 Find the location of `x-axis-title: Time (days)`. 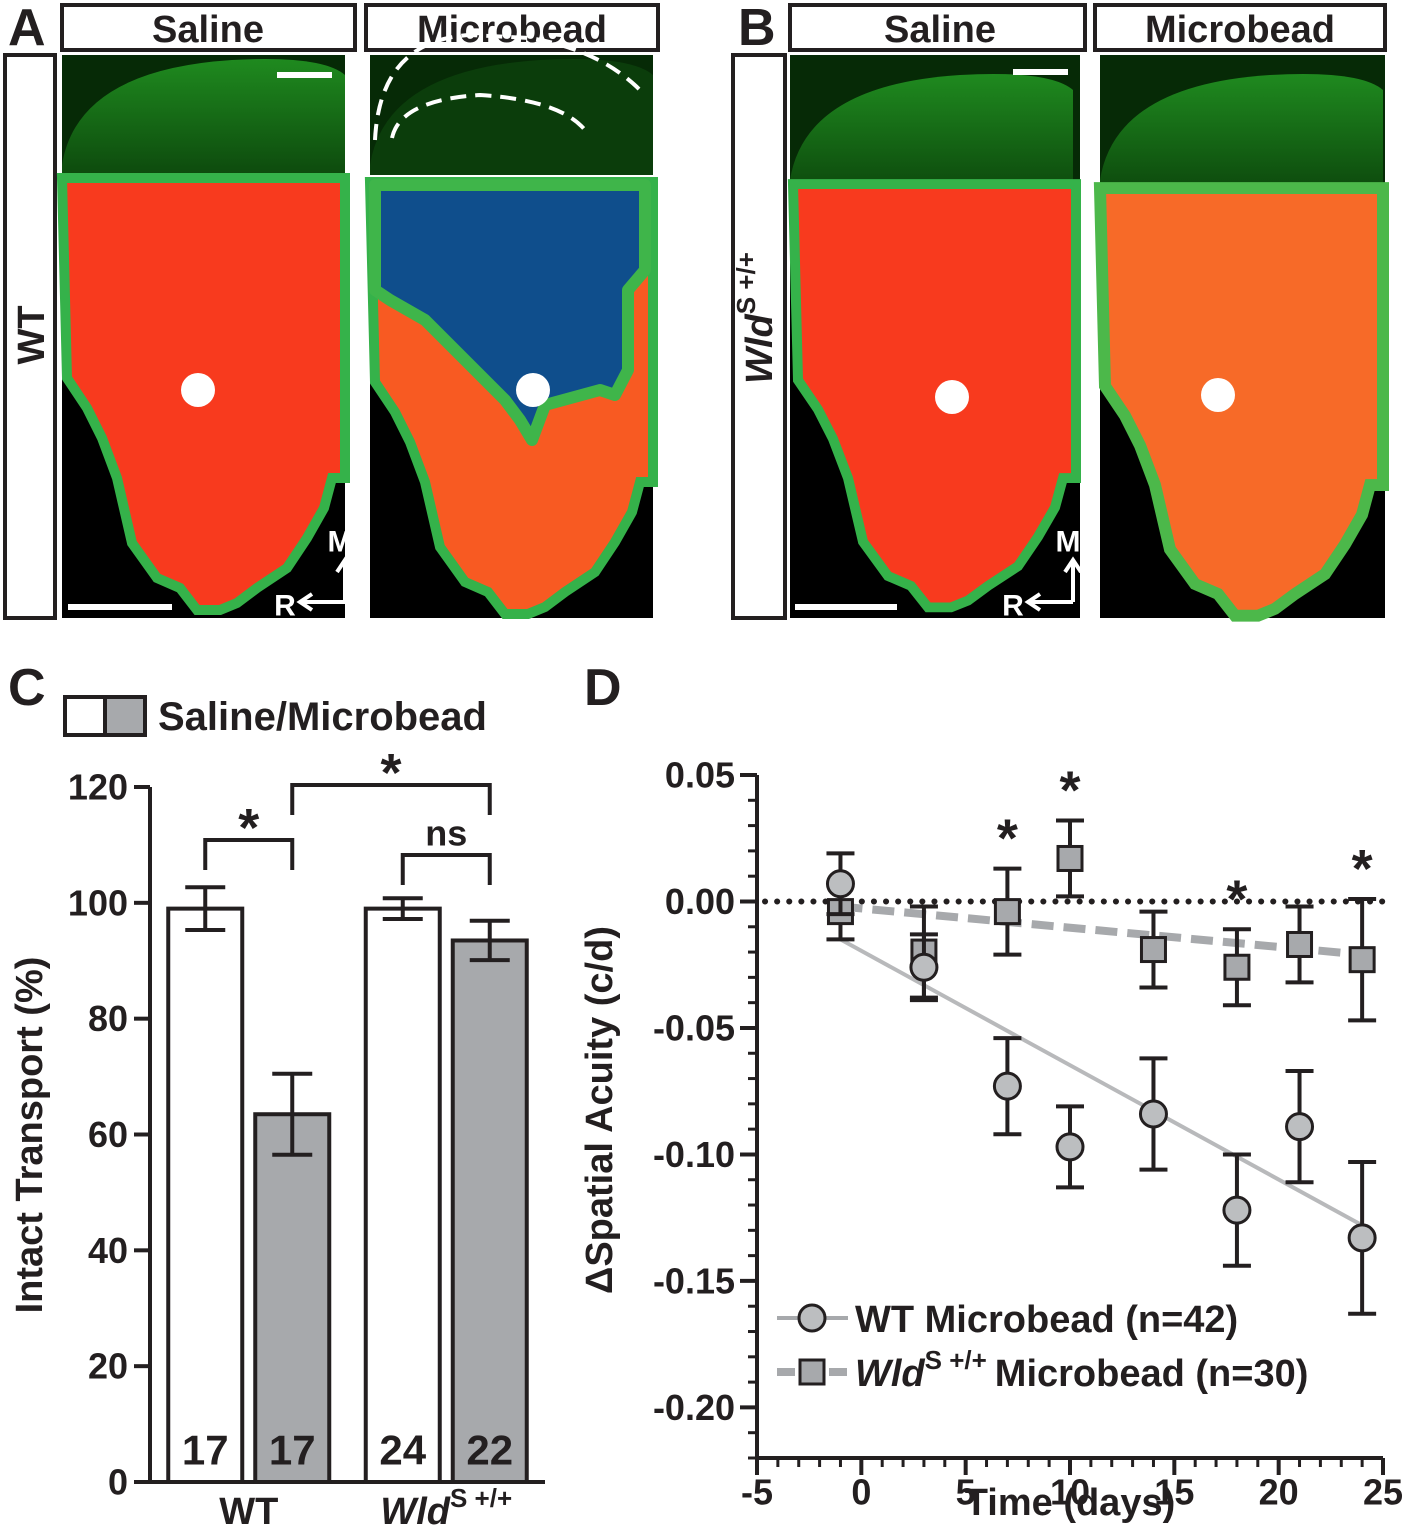

x-axis-title: Time (days) is located at coordinates (1070, 1503).